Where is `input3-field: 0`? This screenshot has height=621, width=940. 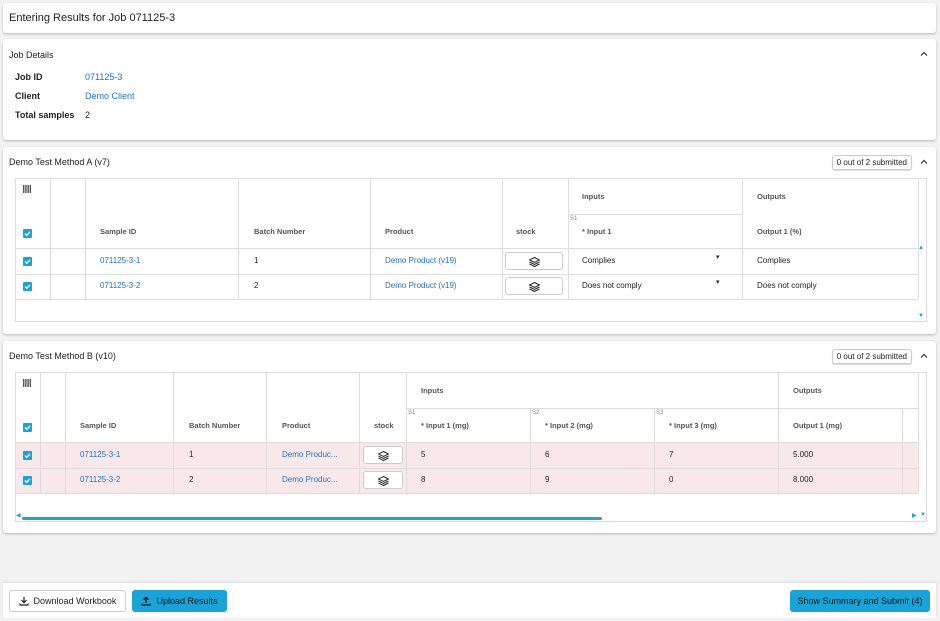
input3-field: 0 is located at coordinates (671, 479).